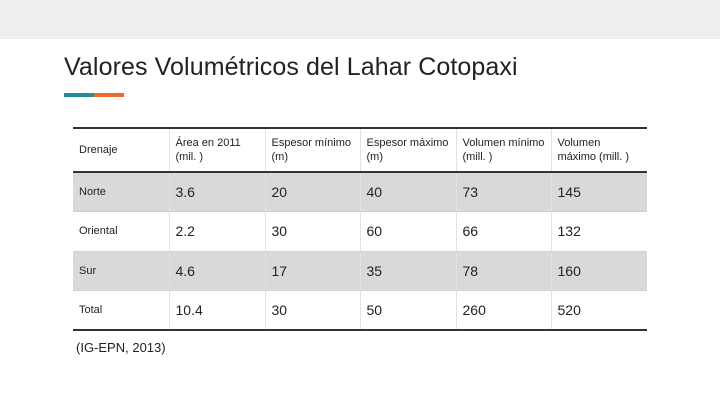 This screenshot has height=405, width=720. Describe the element at coordinates (503, 271) in the screenshot. I see `table-cell: 78` at that location.